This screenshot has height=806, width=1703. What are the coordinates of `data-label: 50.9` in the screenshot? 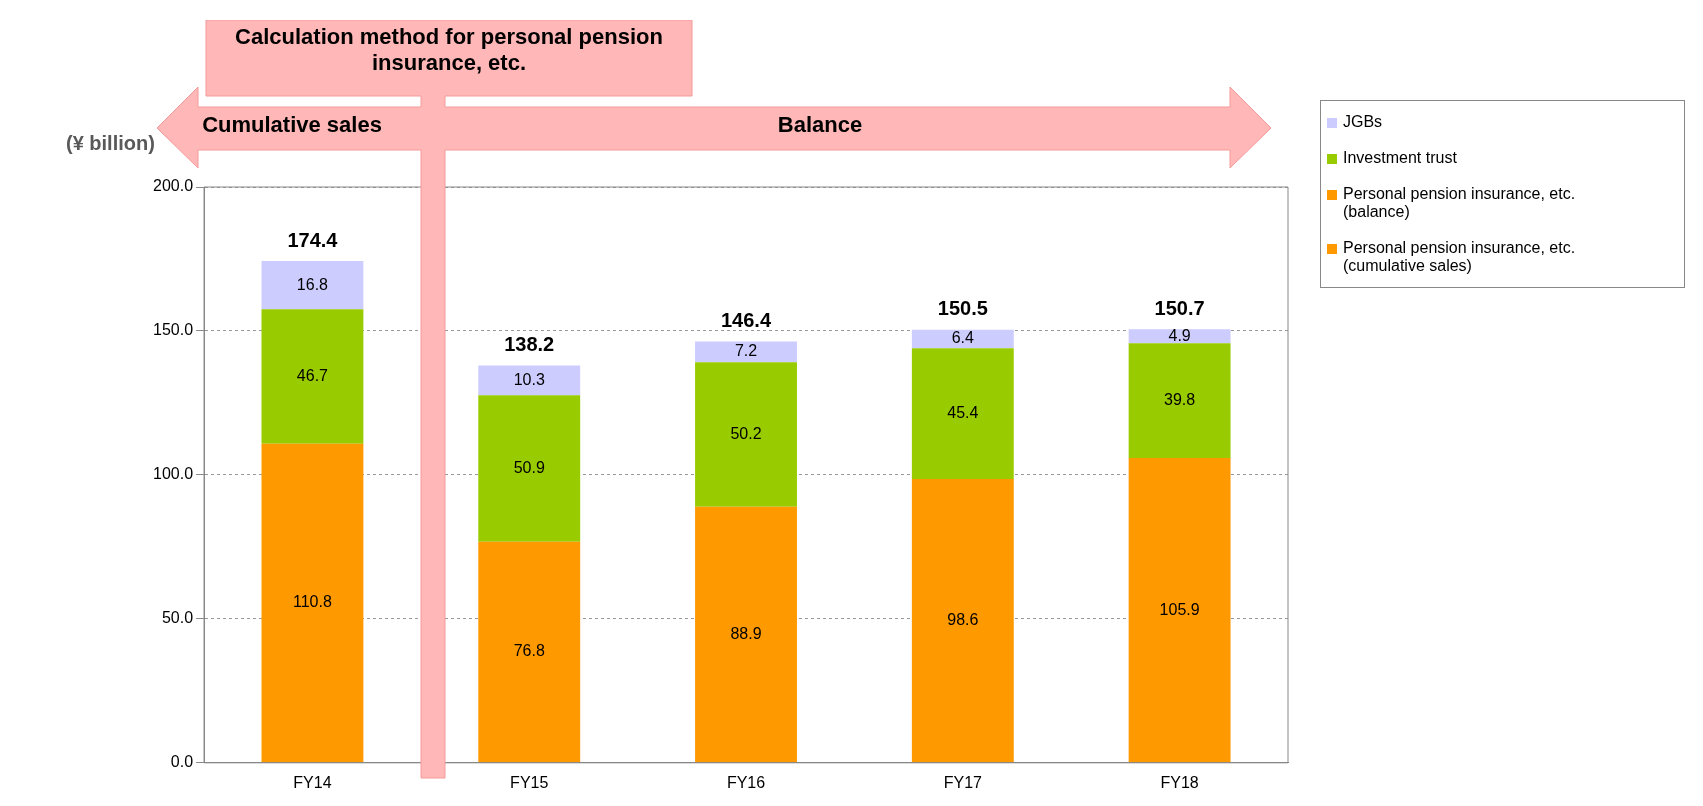 It's located at (529, 467).